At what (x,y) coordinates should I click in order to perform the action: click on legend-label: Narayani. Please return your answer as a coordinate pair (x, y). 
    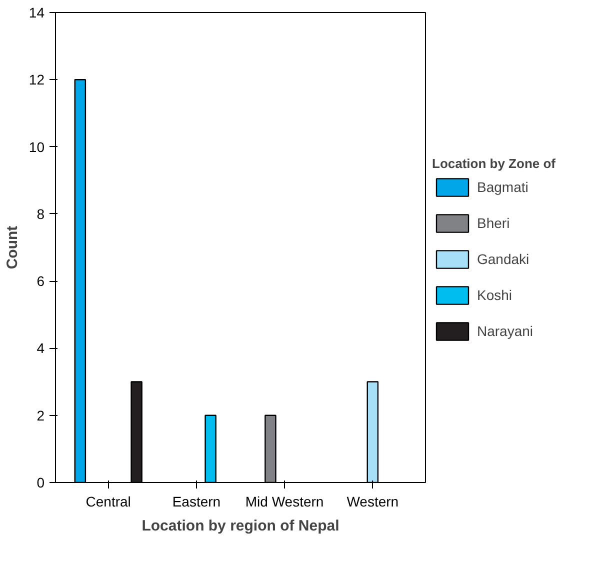
    Looking at the image, I should click on (505, 330).